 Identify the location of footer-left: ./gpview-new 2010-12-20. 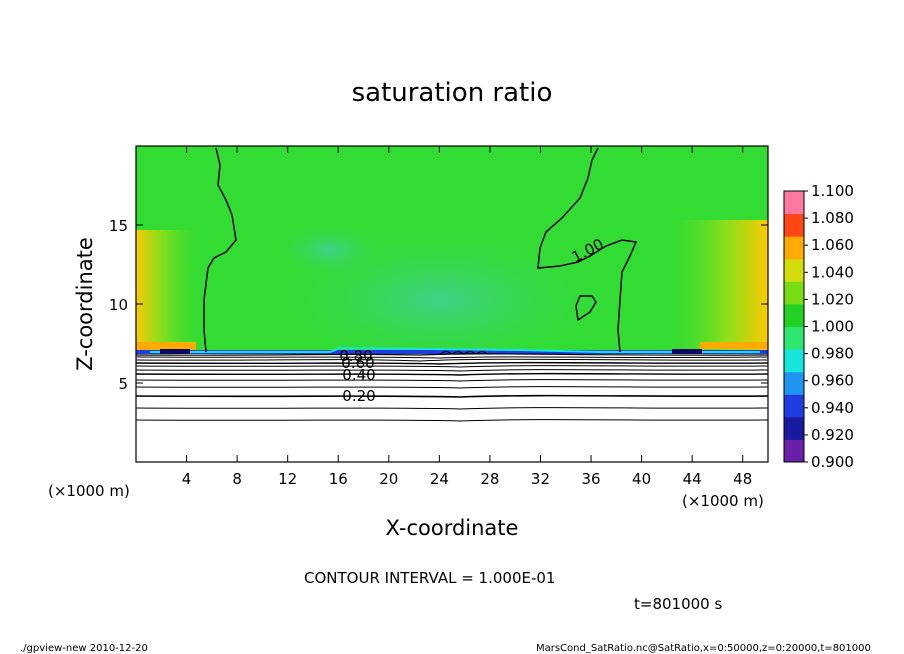
(84, 648).